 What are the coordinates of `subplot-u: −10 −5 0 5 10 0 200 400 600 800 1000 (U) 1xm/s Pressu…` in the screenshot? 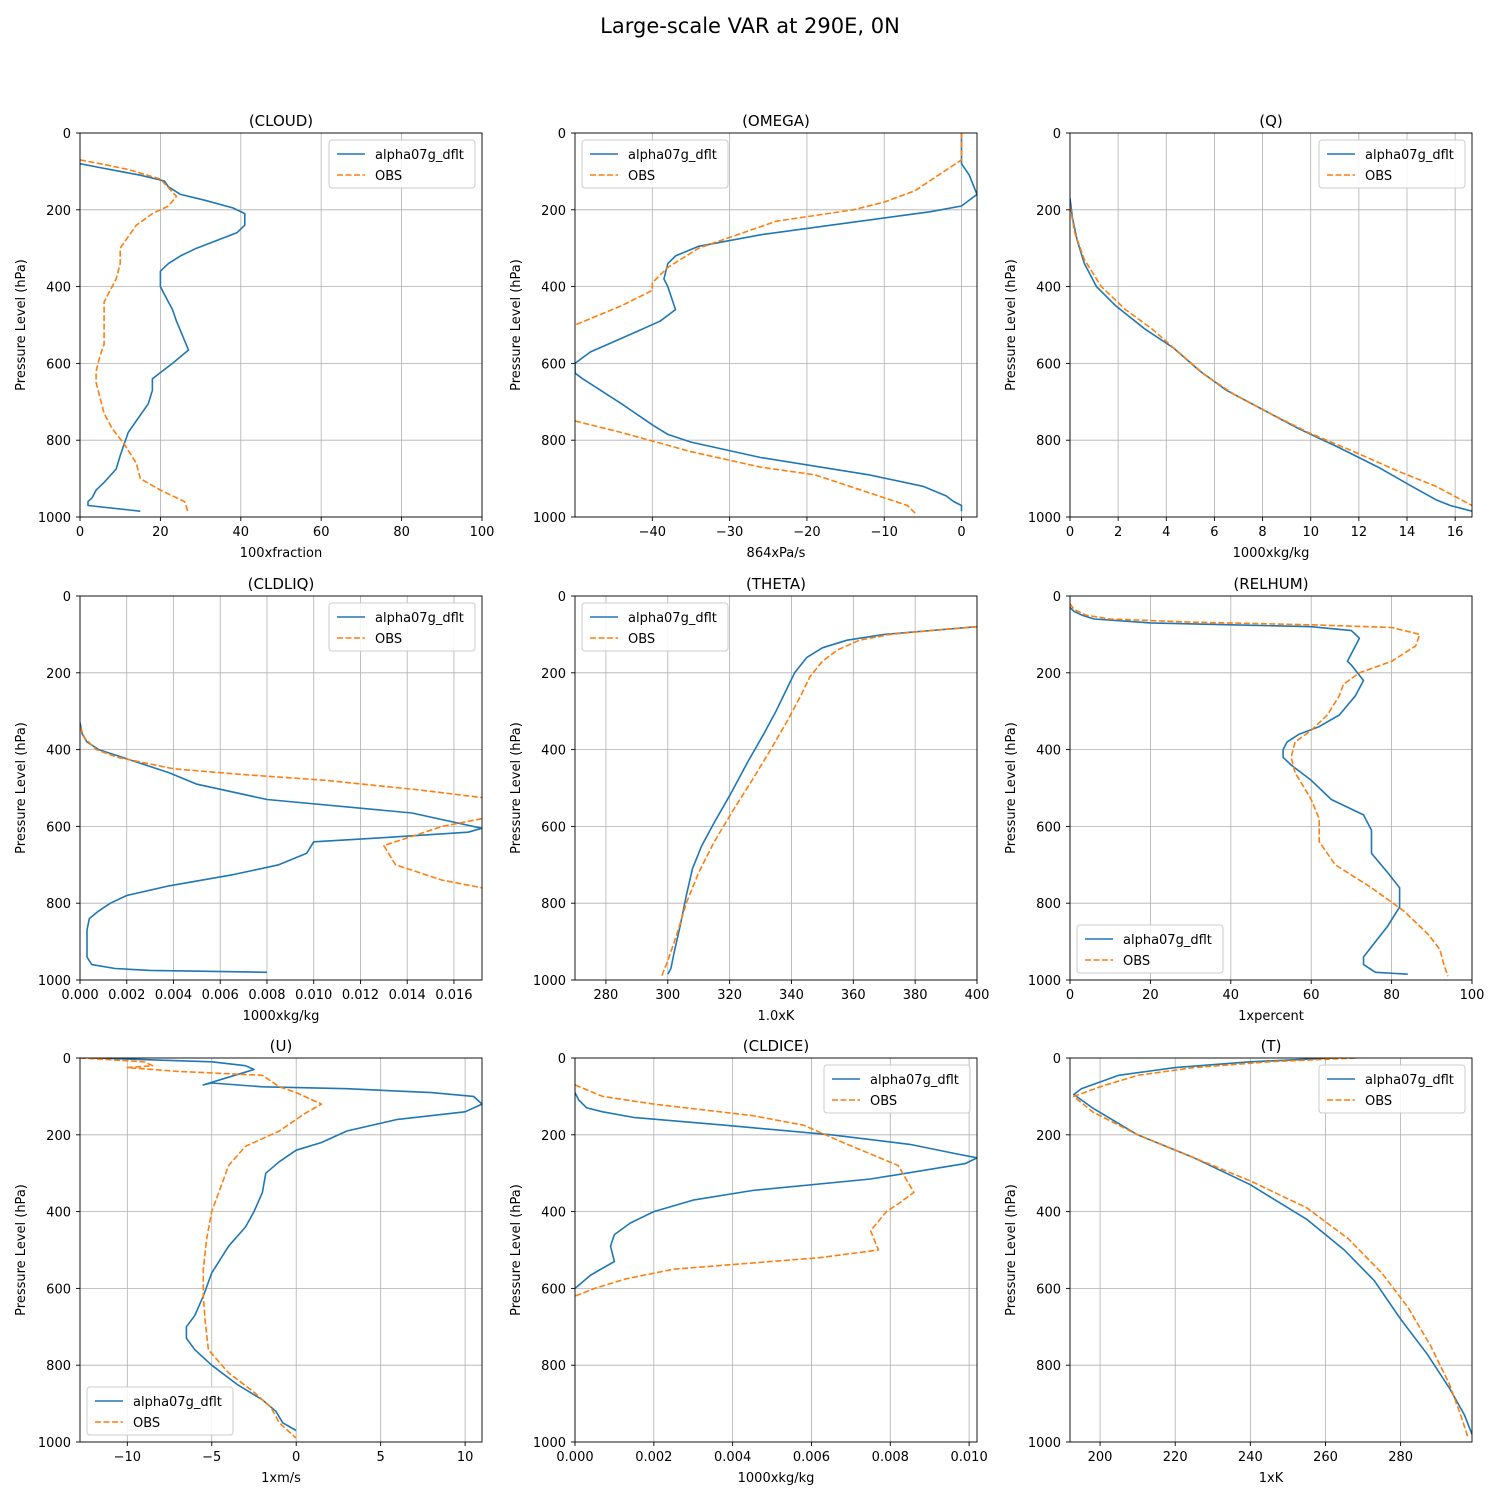 It's located at (248, 1261).